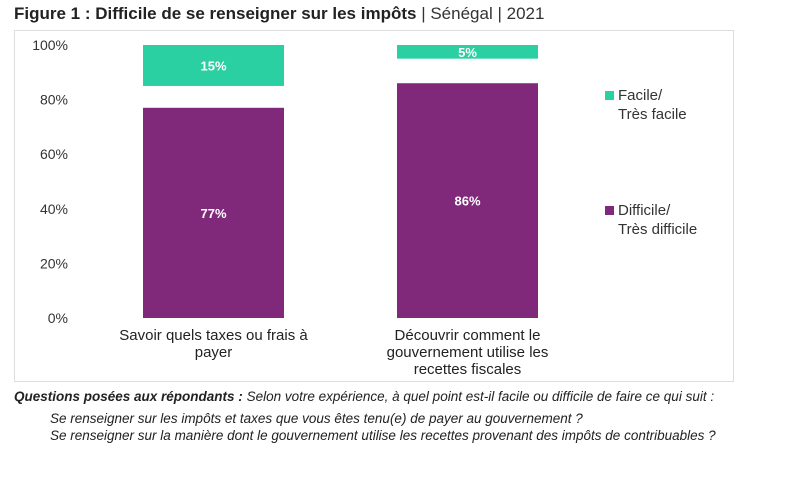 The width and height of the screenshot is (800, 500). I want to click on y-tick-label: 0%, so click(58, 318).